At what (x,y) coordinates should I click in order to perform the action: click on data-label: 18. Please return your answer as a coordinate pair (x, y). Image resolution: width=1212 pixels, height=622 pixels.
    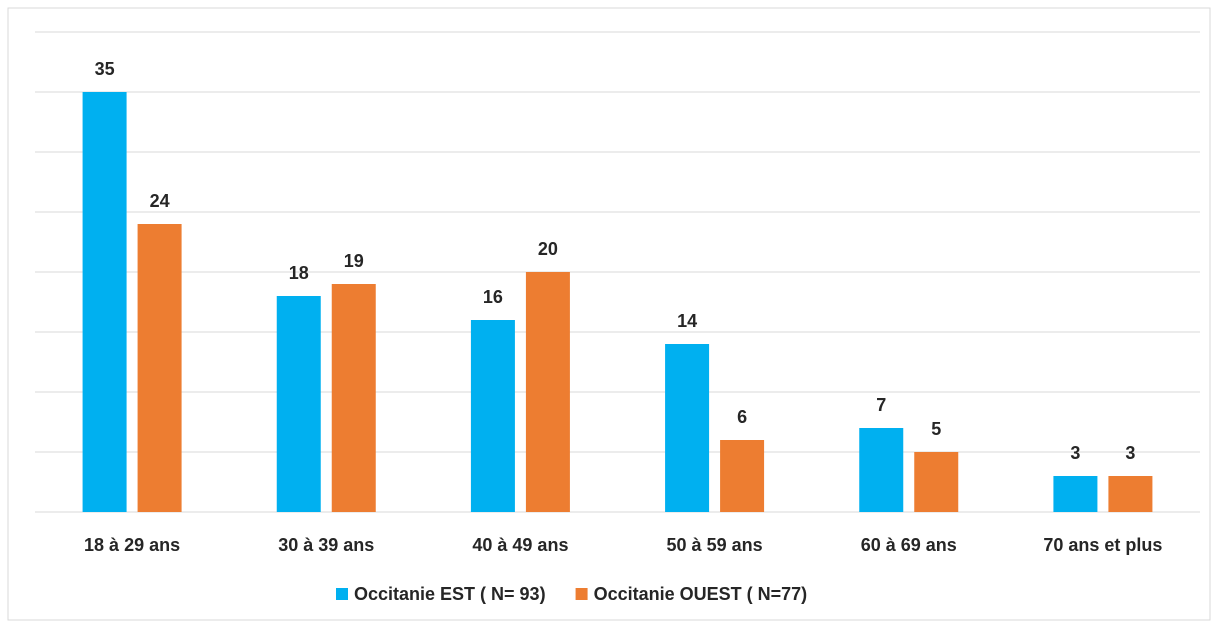
    Looking at the image, I should click on (299, 273).